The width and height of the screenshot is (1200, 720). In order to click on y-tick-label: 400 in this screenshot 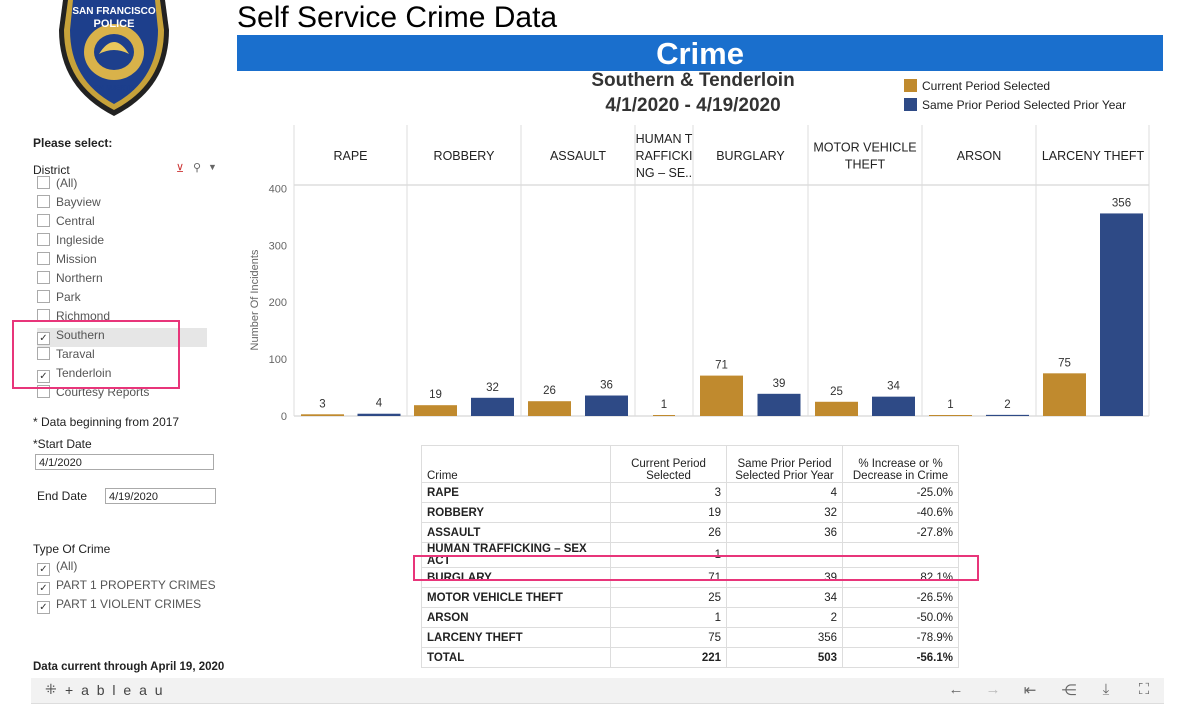, I will do `click(278, 189)`.